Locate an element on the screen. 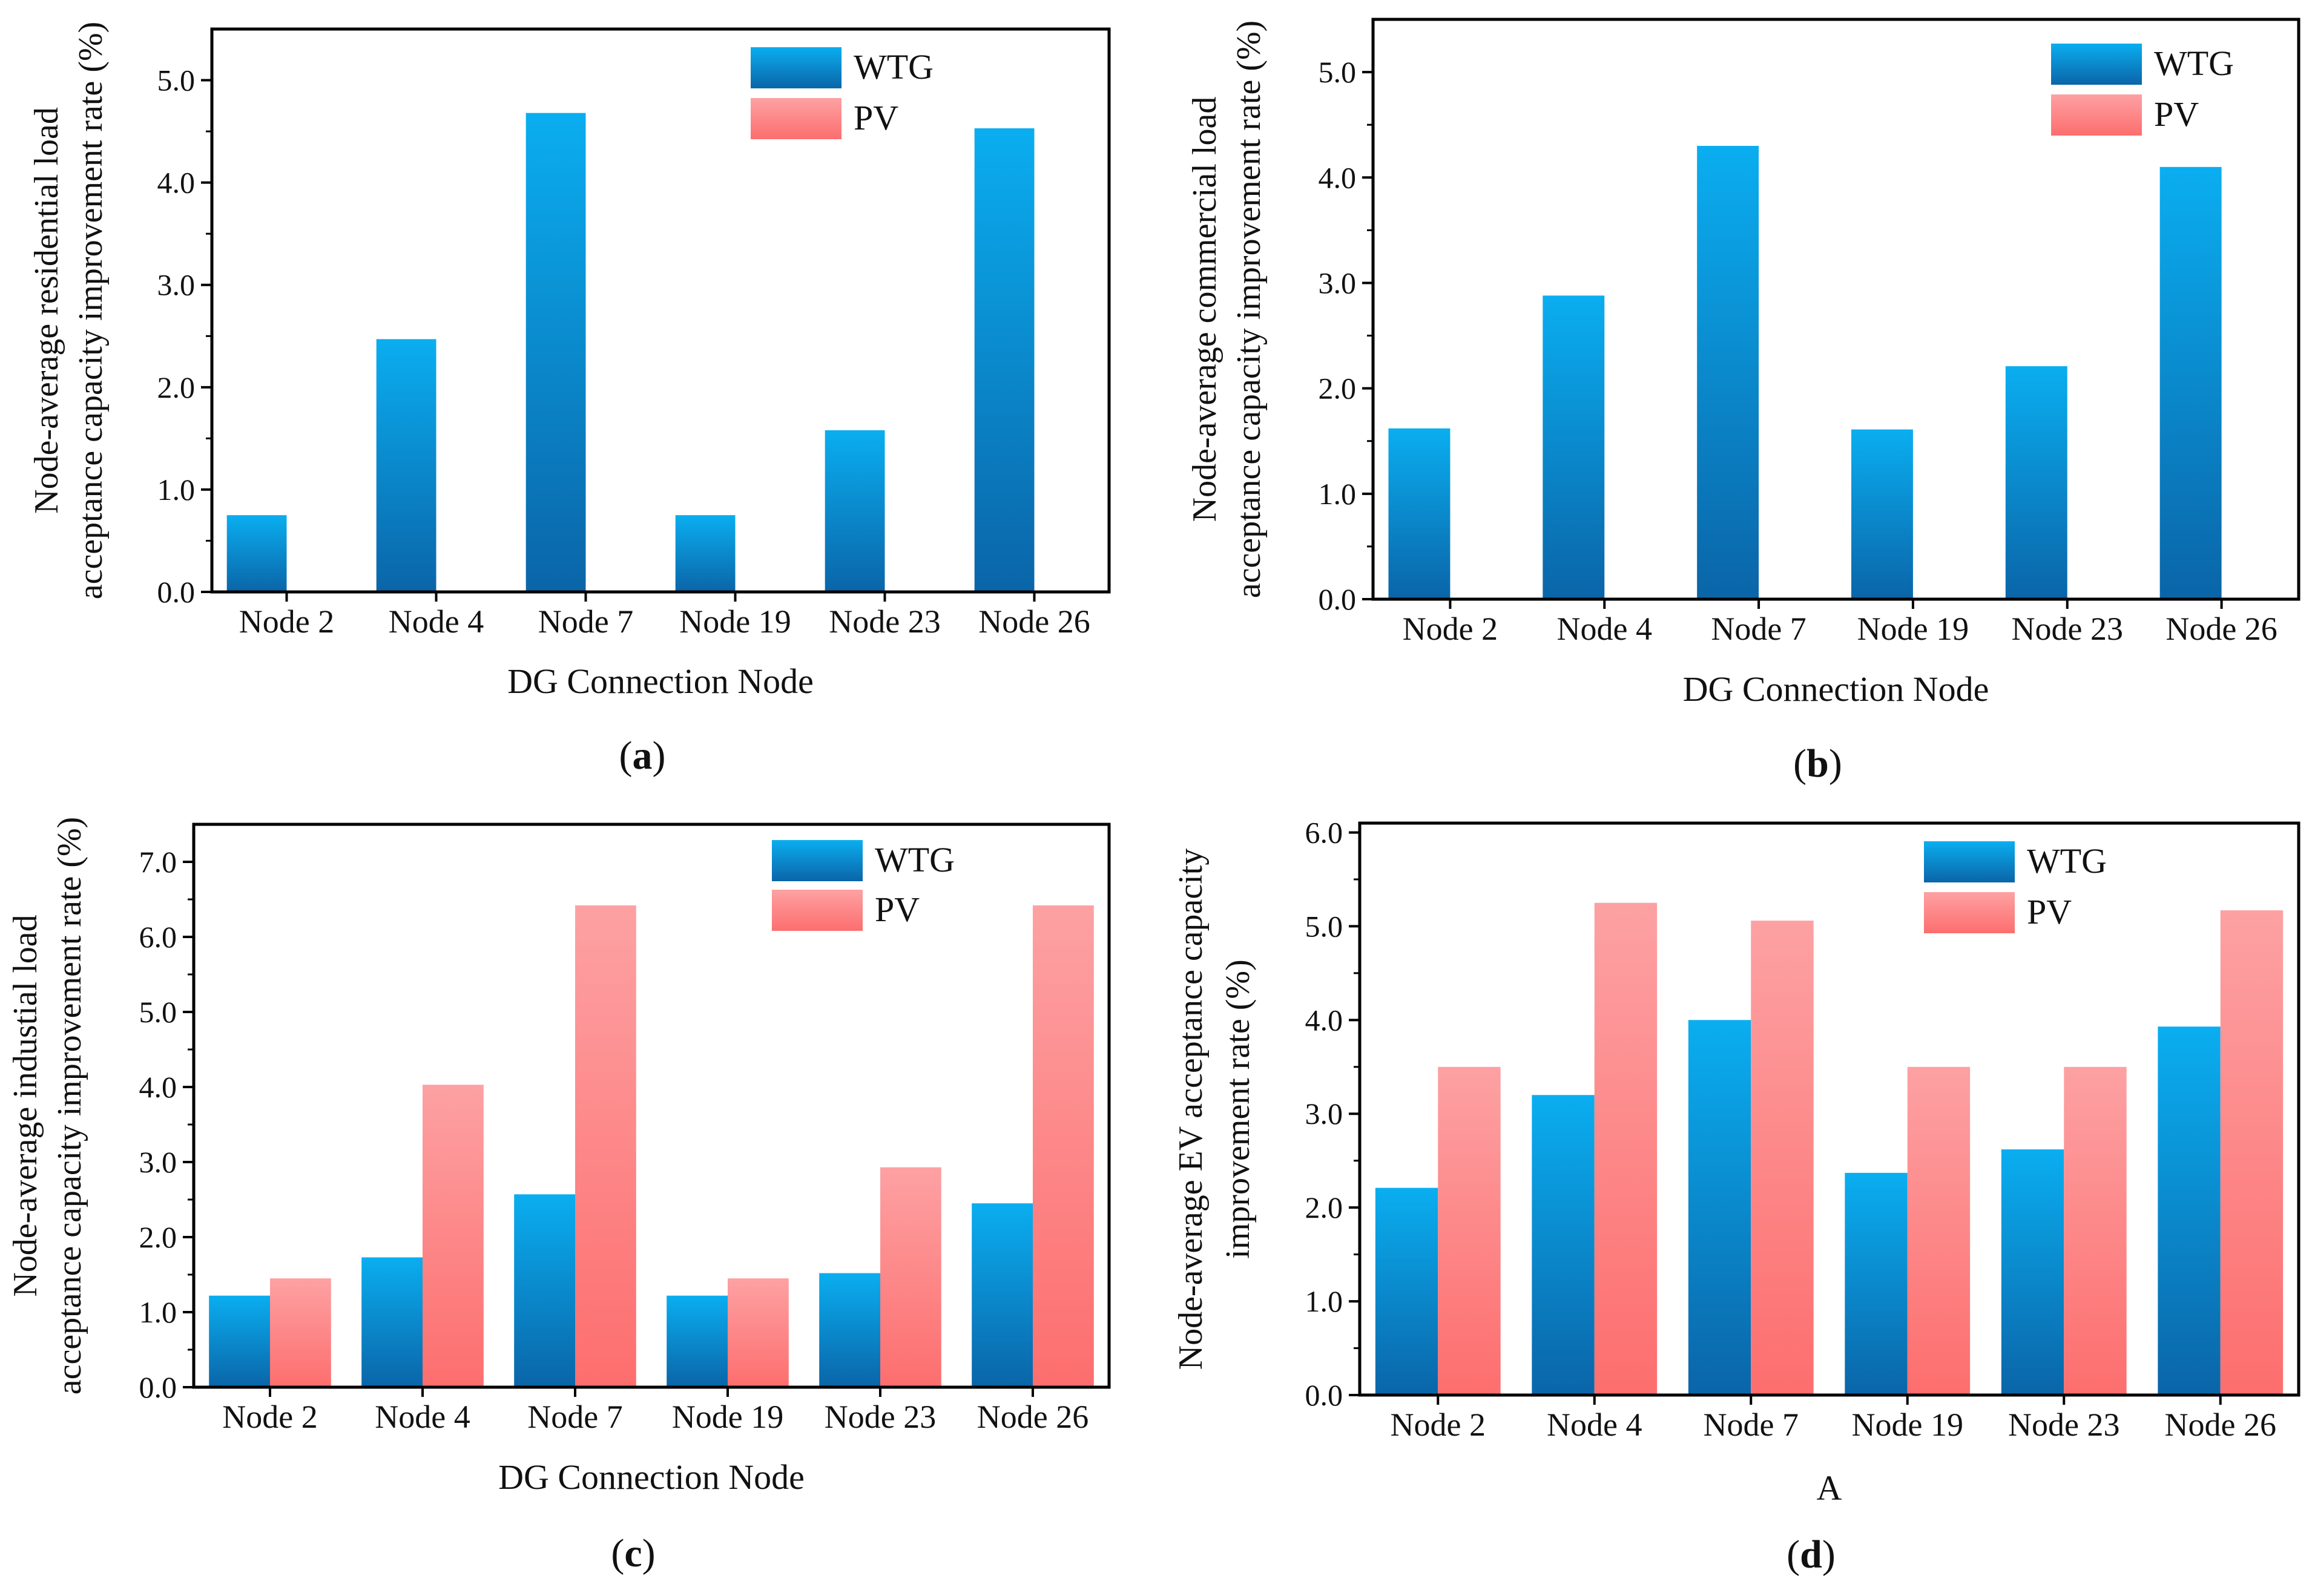 The image size is (2312, 1596). panel-label: (a) is located at coordinates (642, 756).